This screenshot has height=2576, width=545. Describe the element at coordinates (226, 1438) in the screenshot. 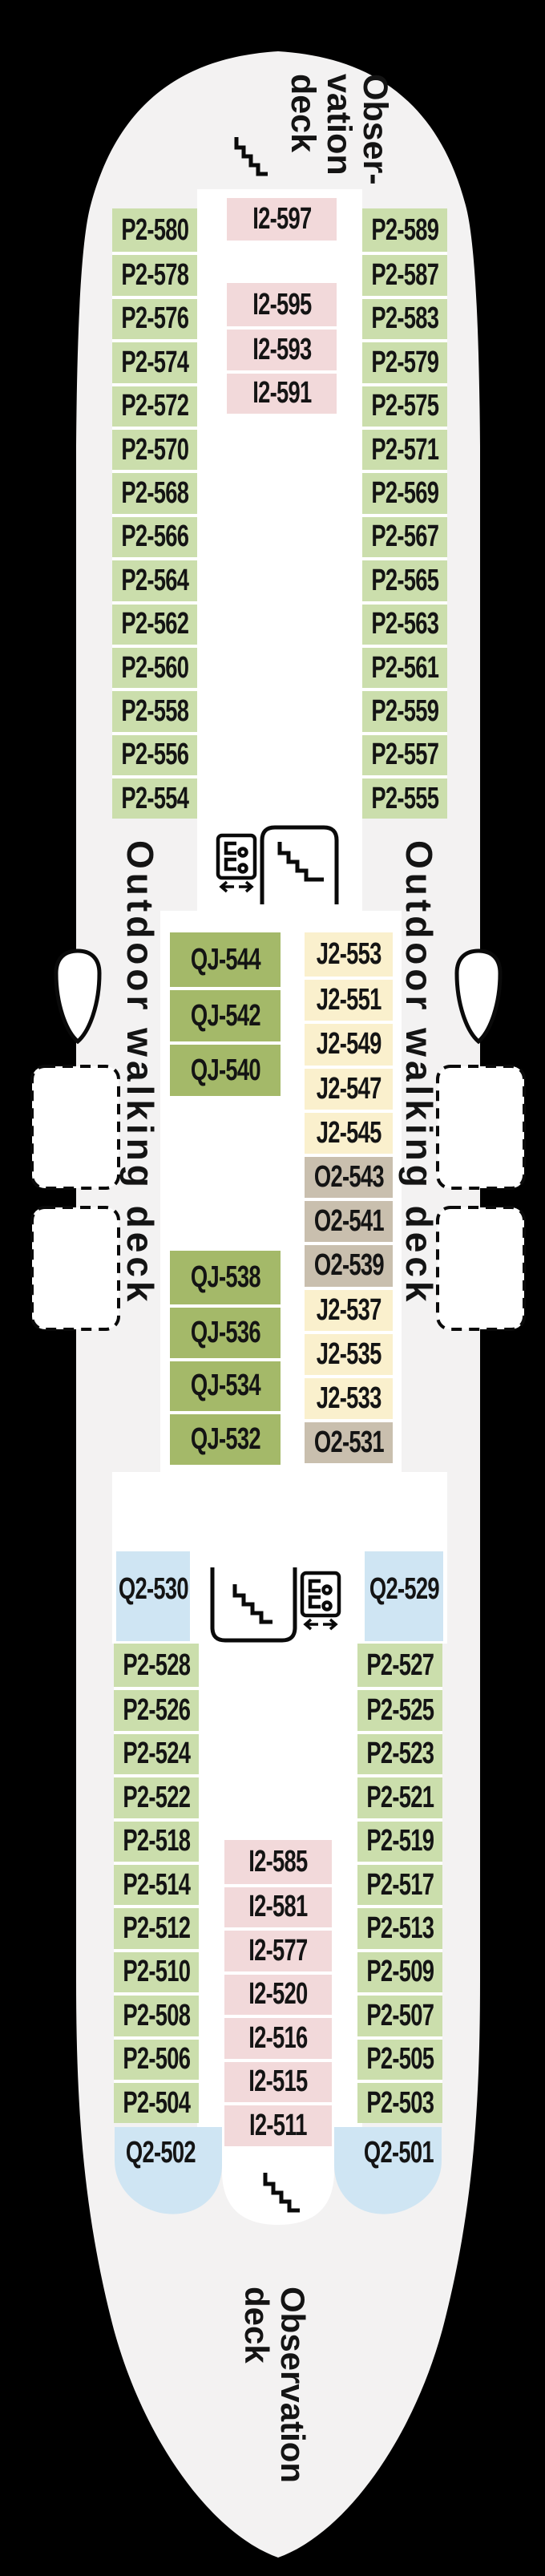

I see `cabin-cell: QJ-532` at that location.